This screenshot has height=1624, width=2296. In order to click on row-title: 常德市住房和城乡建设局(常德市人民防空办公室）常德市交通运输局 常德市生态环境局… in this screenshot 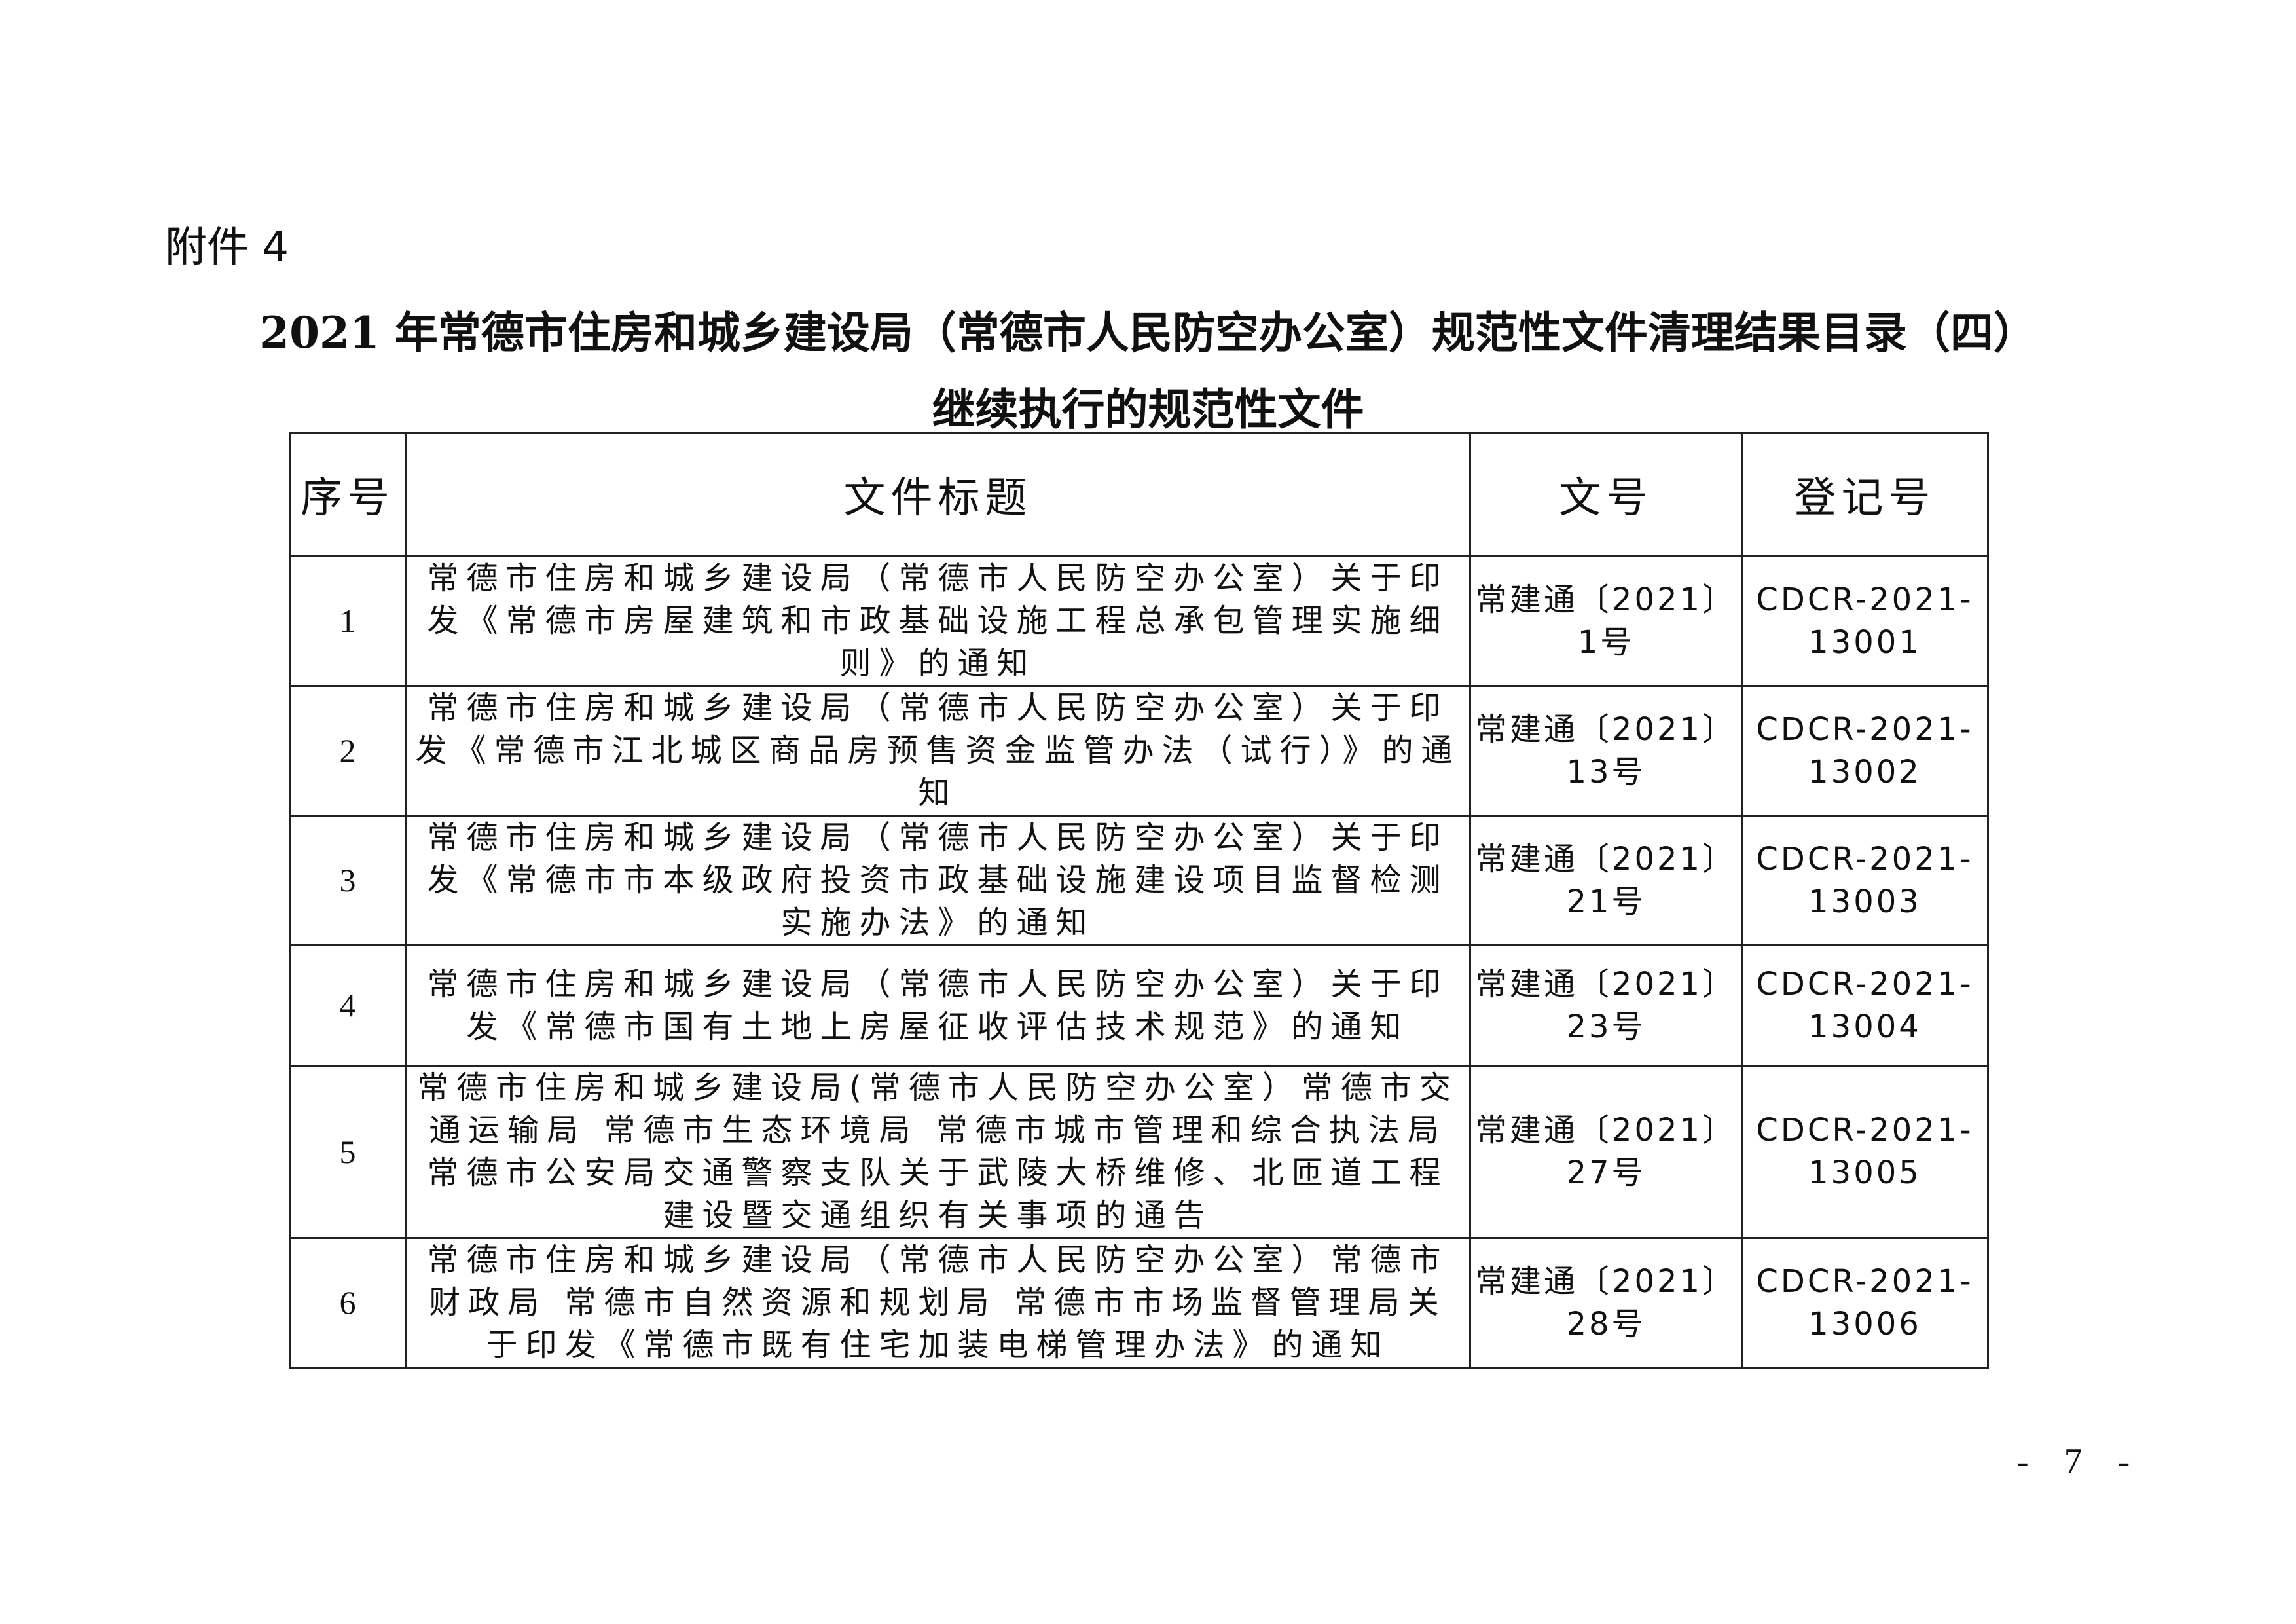, I will do `click(938, 1152)`.